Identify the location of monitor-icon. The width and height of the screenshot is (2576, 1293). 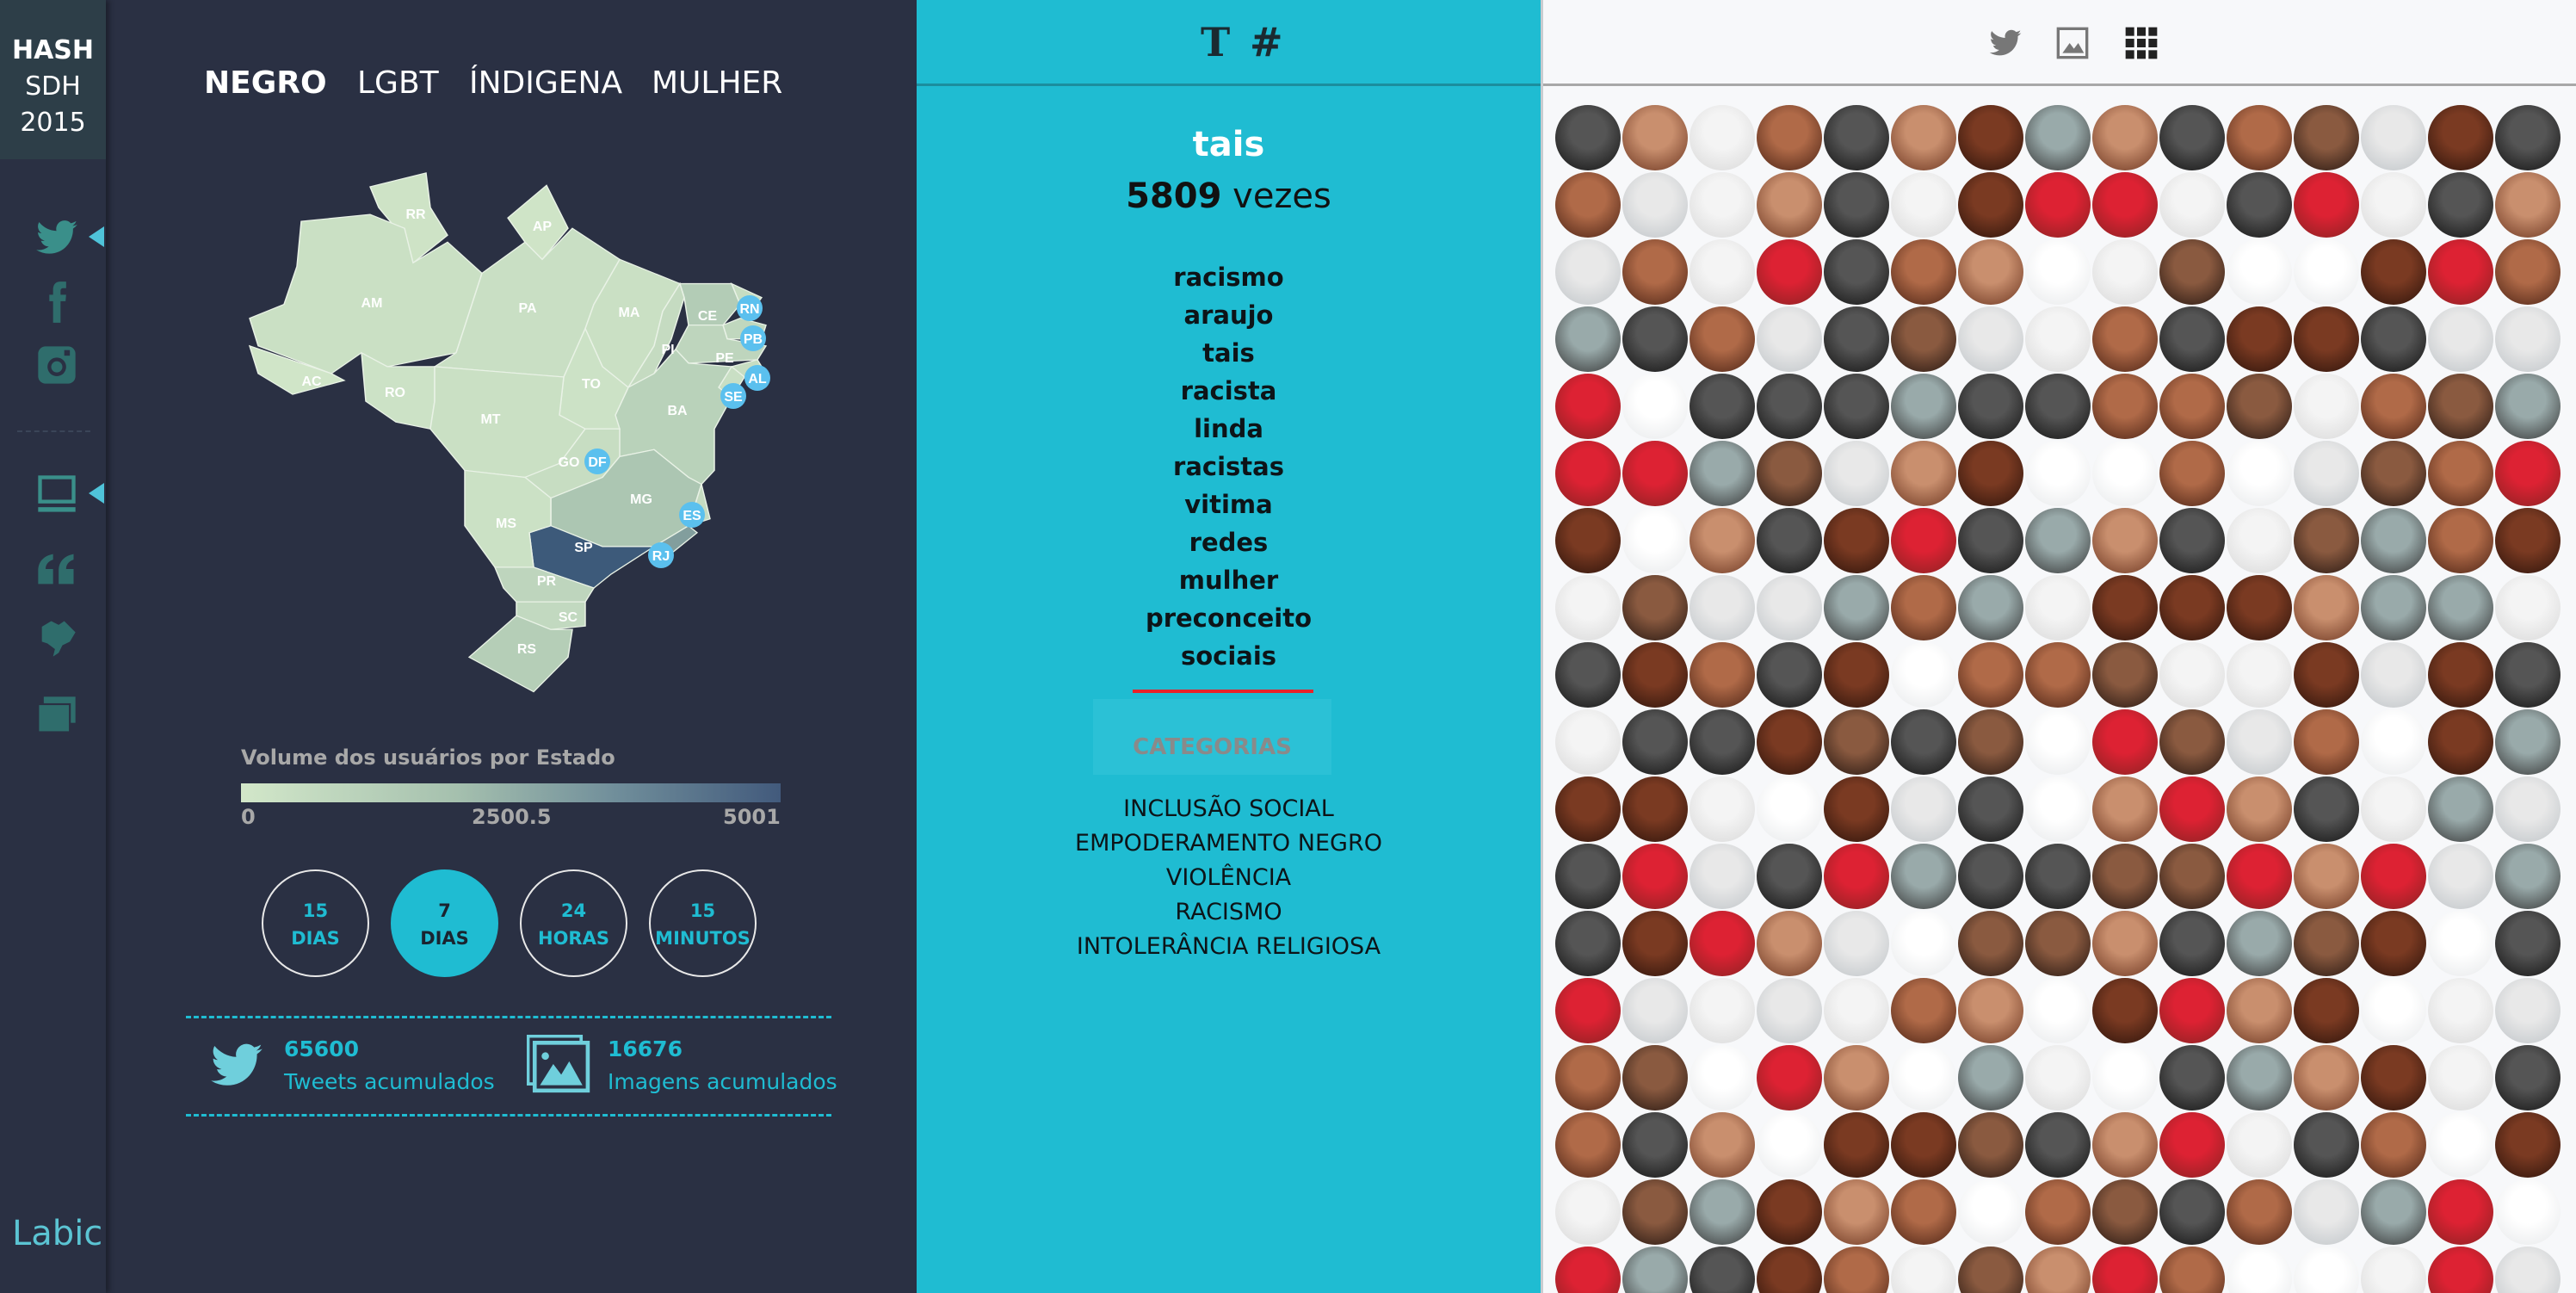
(56, 494).